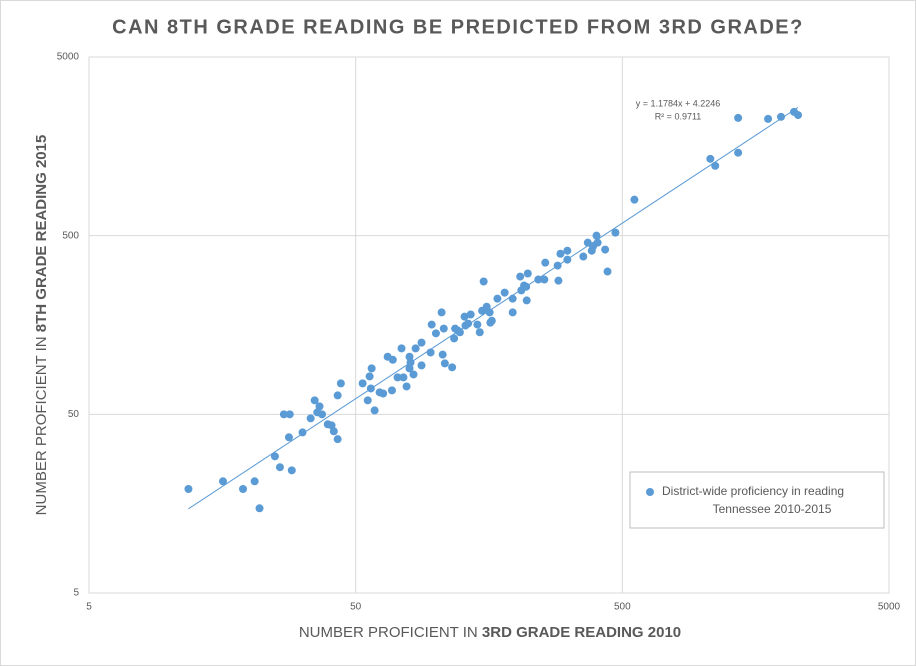 This screenshot has width=916, height=666. I want to click on x-tick-label: 50, so click(356, 607).